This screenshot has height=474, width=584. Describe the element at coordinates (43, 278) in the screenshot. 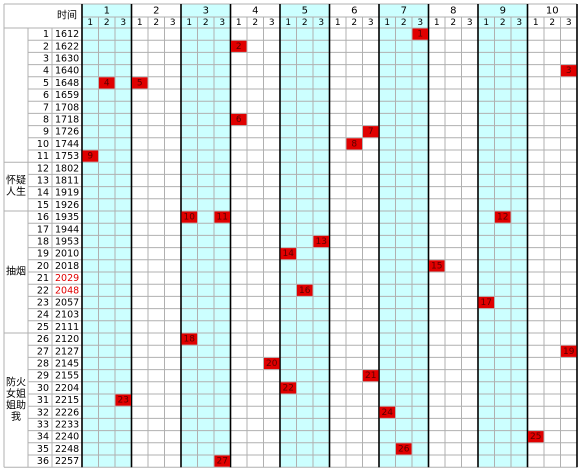

I see `row-number: 21` at that location.